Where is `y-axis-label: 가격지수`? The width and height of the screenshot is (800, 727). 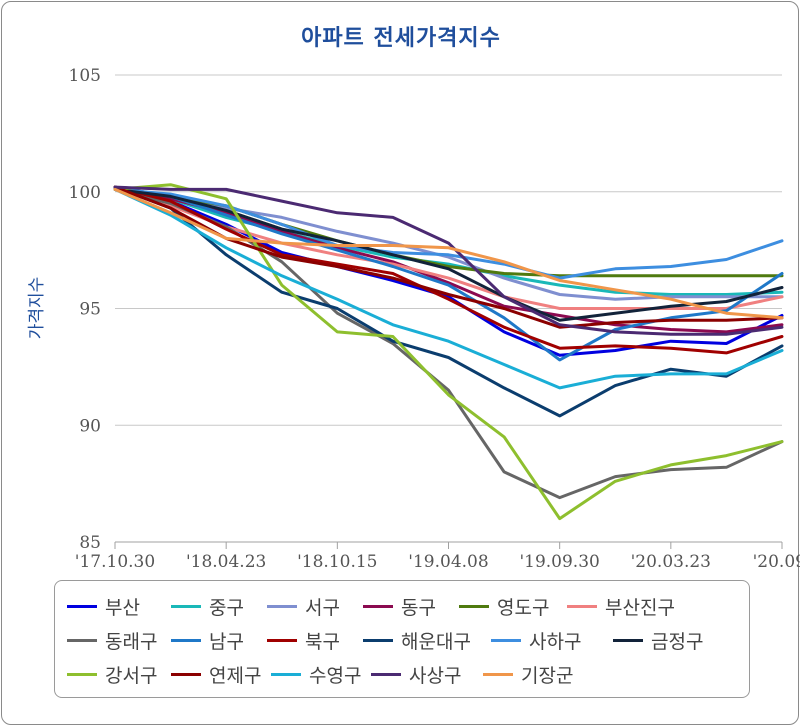
y-axis-label: 가격지수 is located at coordinates (37, 308).